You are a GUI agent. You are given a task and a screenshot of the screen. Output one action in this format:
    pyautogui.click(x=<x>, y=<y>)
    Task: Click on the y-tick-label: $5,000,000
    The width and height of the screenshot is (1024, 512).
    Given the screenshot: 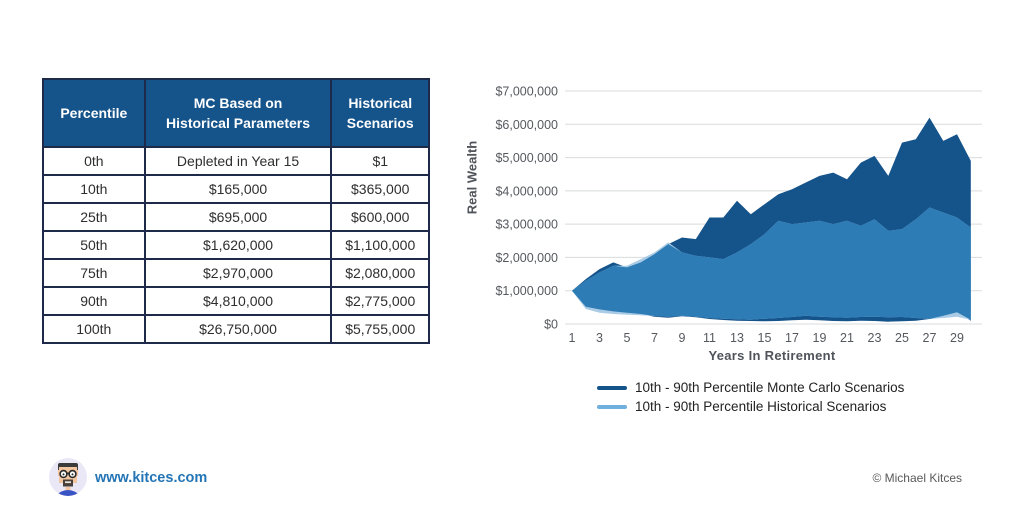 What is the action you would take?
    pyautogui.click(x=526, y=158)
    